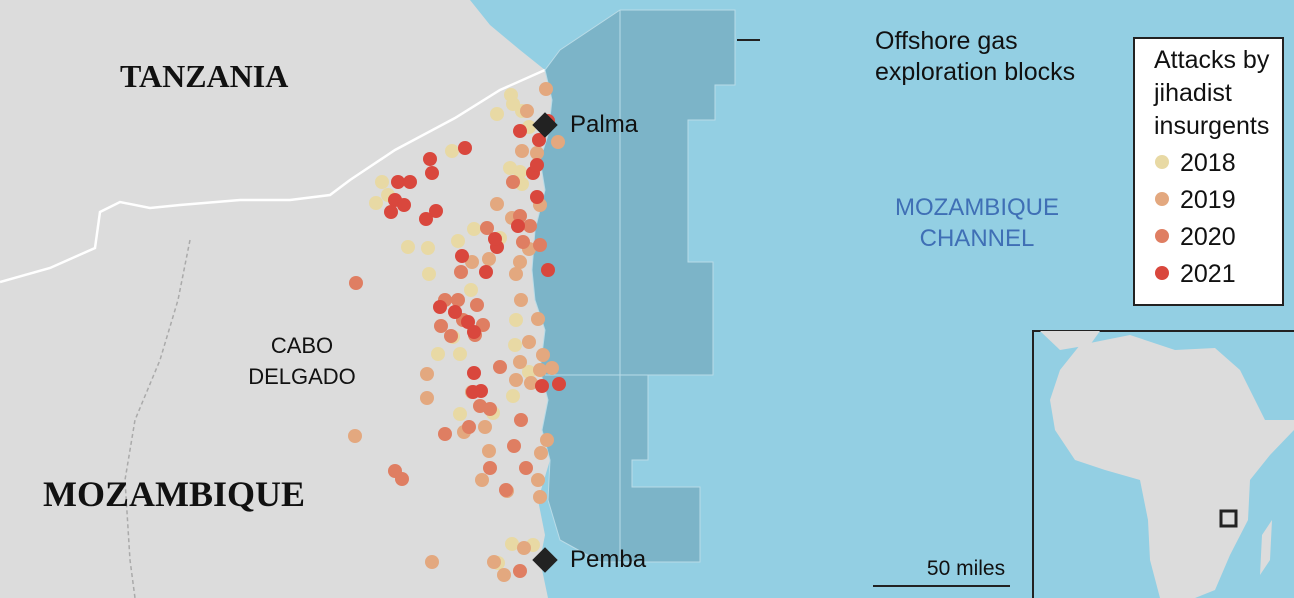  Describe the element at coordinates (457, 332) in the screenshot. I see `attack-dots` at that location.